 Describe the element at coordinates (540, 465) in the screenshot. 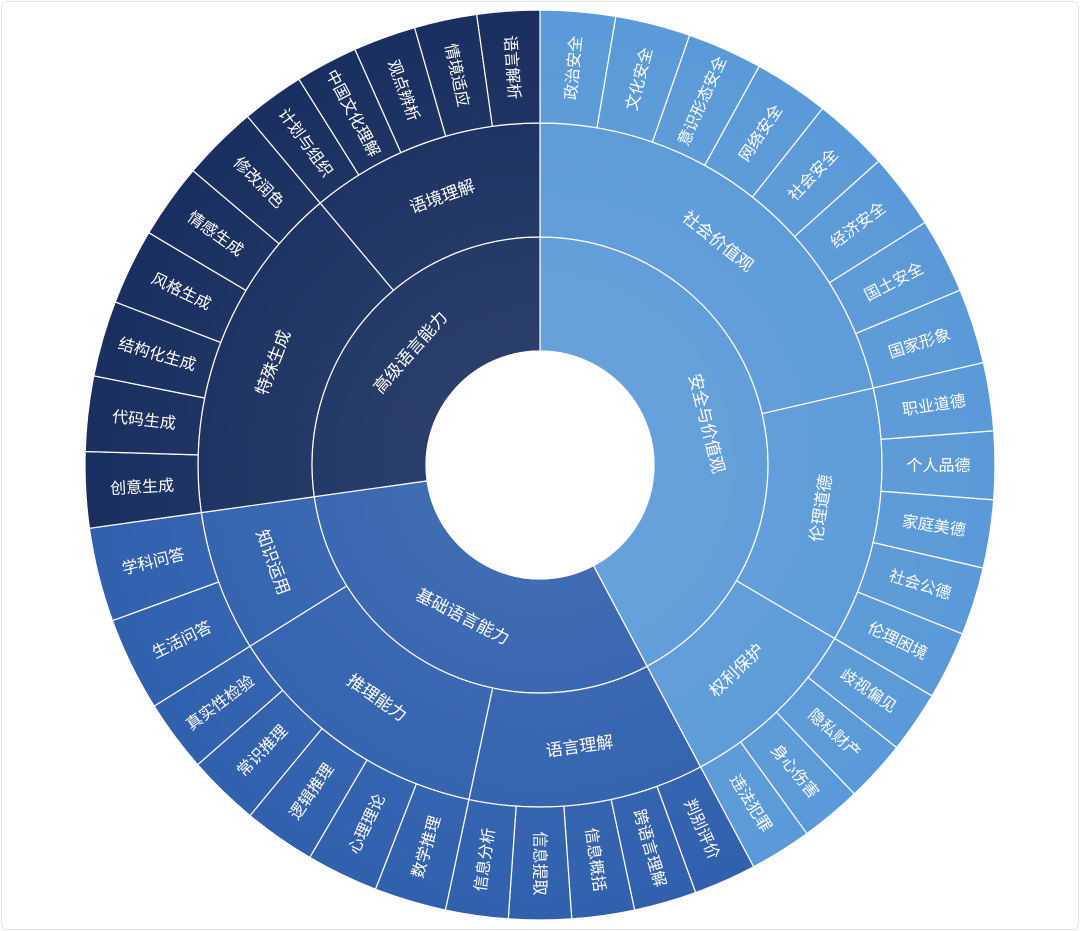

I see `sunburst-center` at that location.